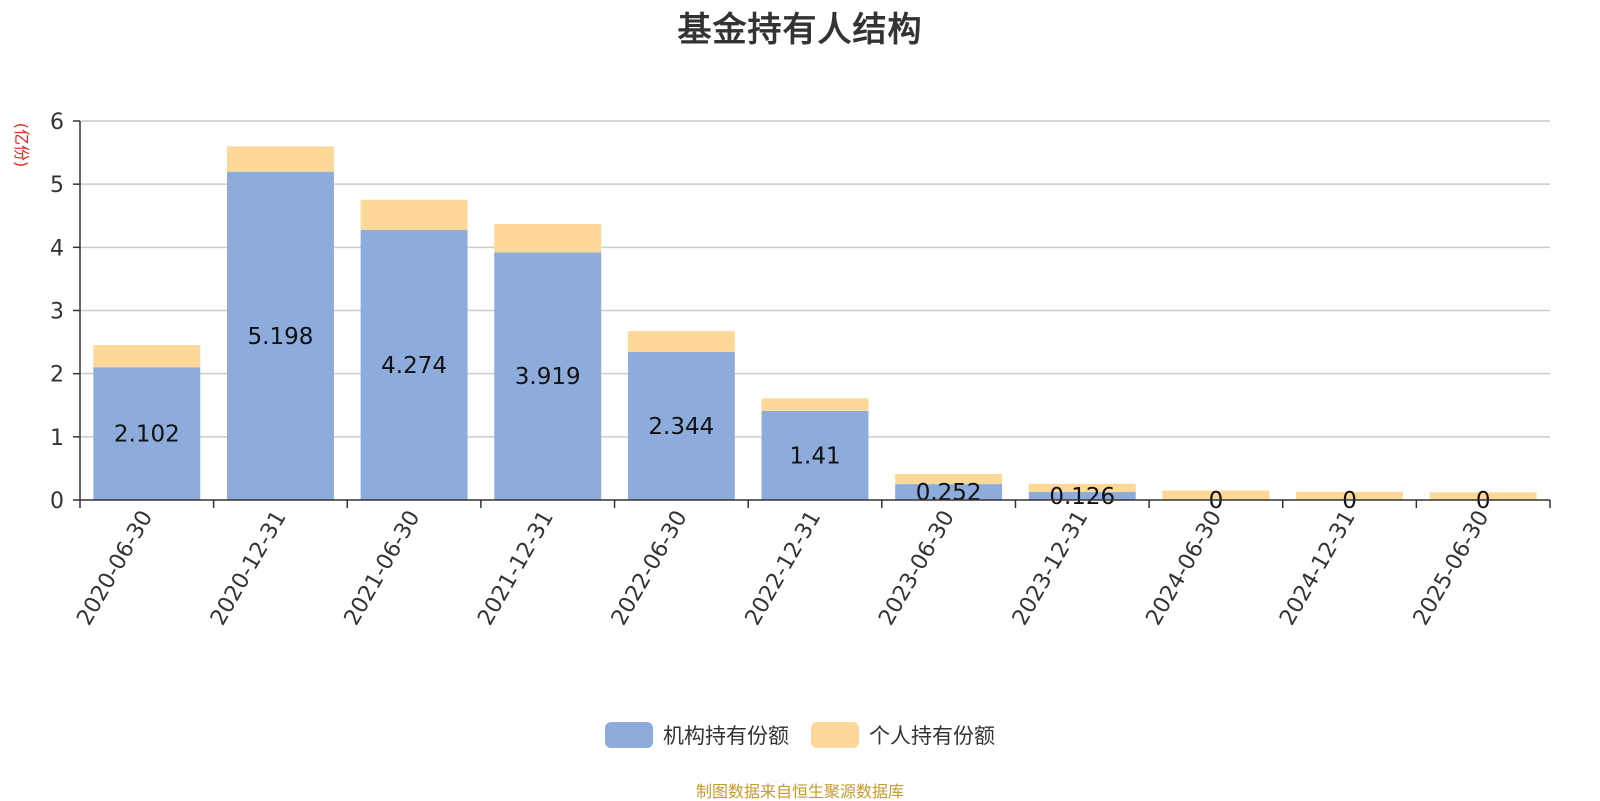 Image resolution: width=1600 pixels, height=801 pixels. What do you see at coordinates (784, 568) in the screenshot?
I see `x-tick-label: 2022-12-31` at bounding box center [784, 568].